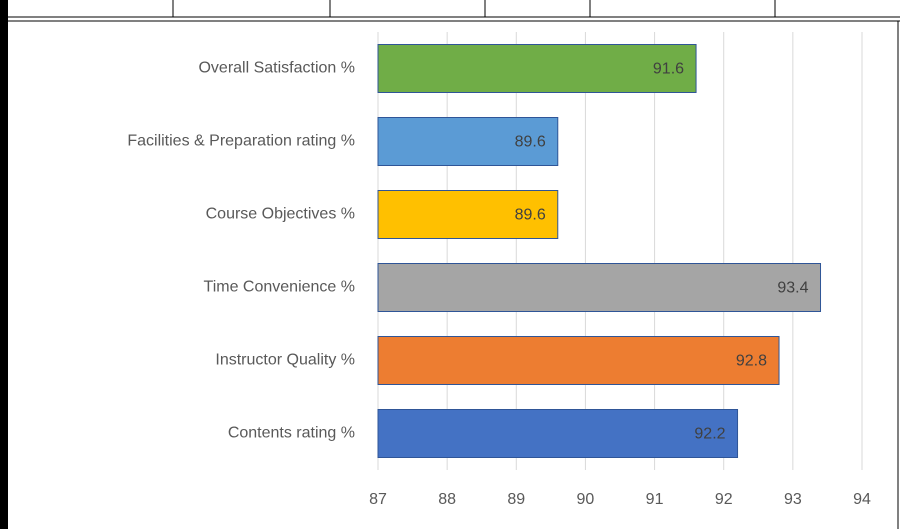 The width and height of the screenshot is (900, 529). What do you see at coordinates (280, 214) in the screenshot?
I see `y-tick-label: Course Objectives %` at bounding box center [280, 214].